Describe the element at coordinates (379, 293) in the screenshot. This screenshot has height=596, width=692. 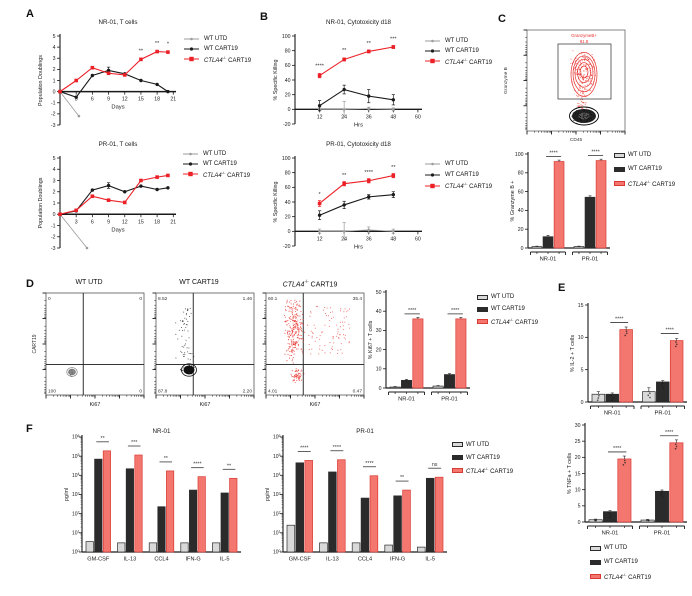
I see `svg-text: 50` at that location.